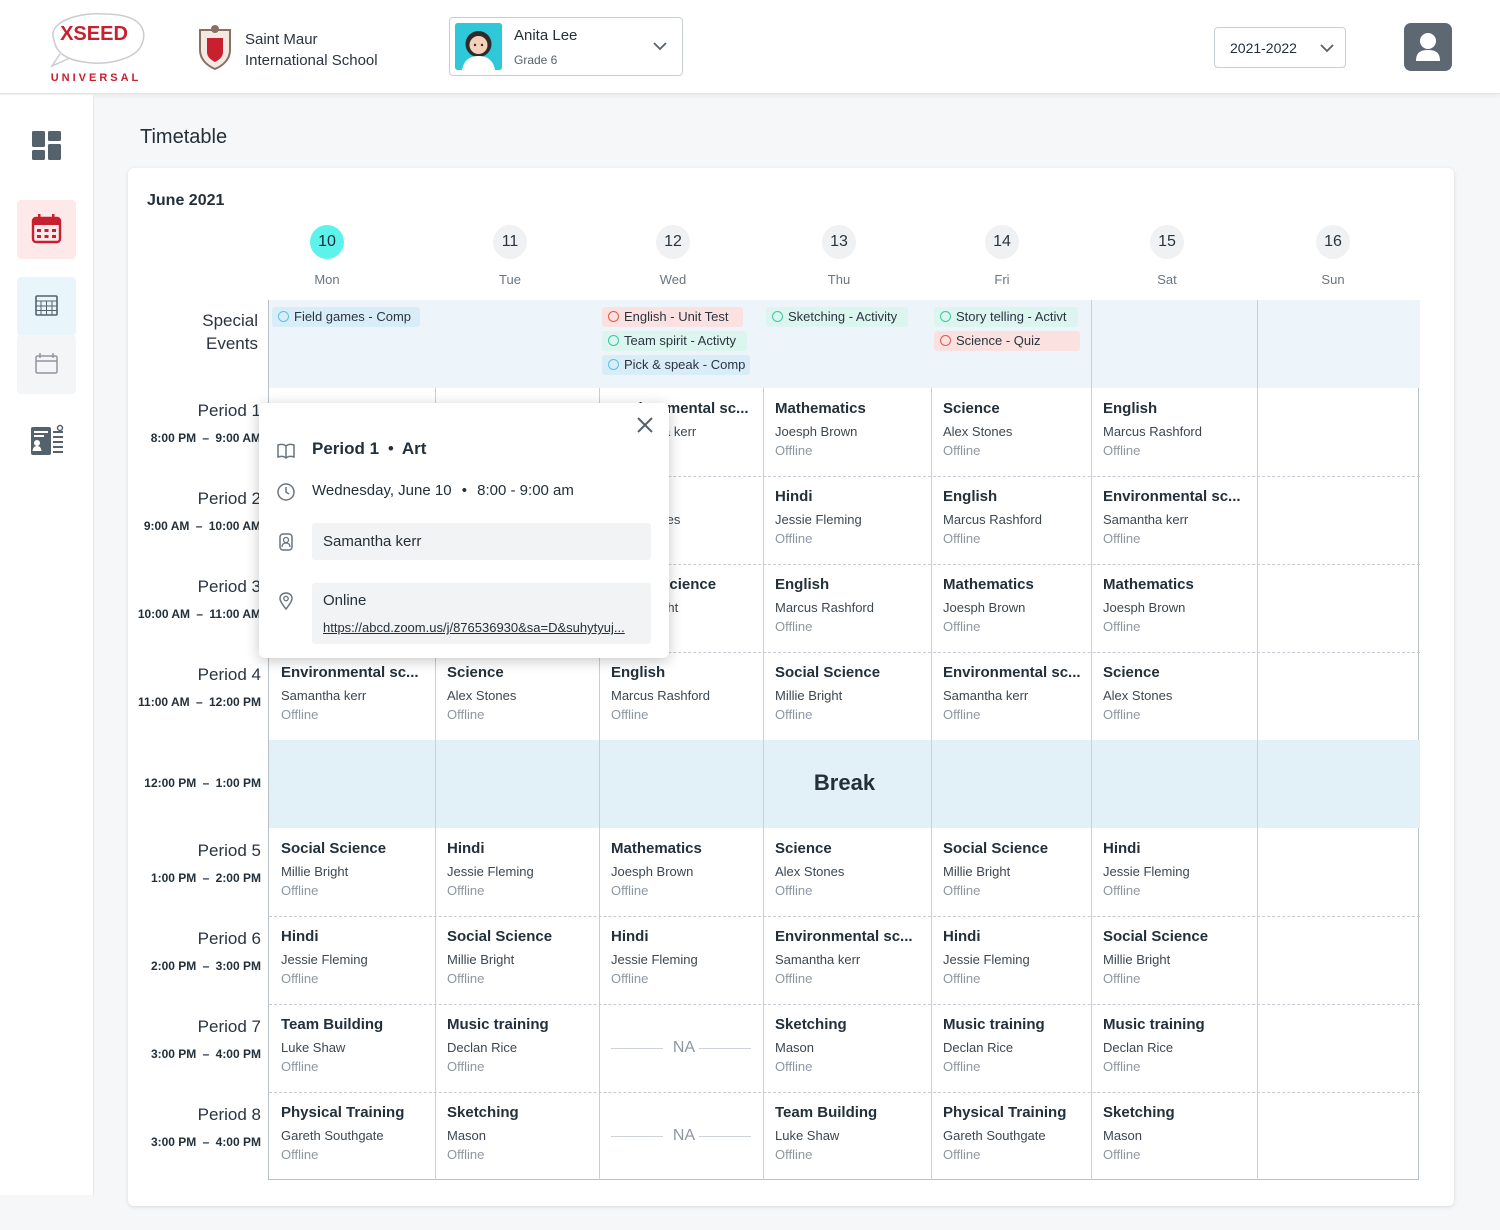  What do you see at coordinates (837, 317) in the screenshot?
I see `special-event-chip: Sketching - Activity` at bounding box center [837, 317].